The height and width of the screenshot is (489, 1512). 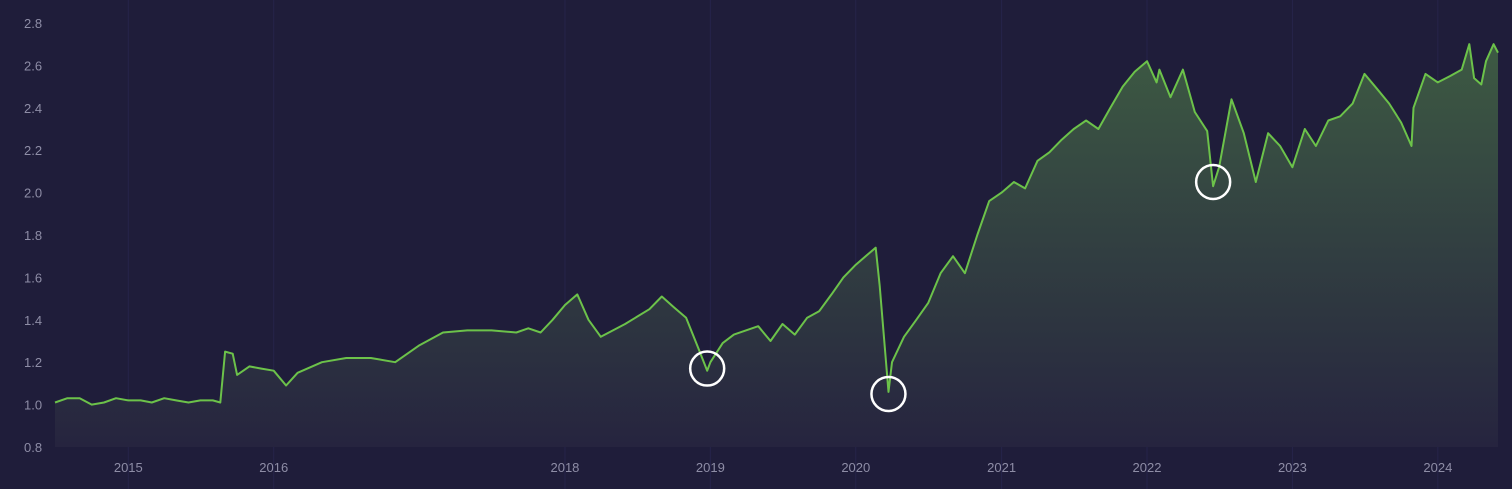 I want to click on y-tick-label: 2.8, so click(x=33, y=23).